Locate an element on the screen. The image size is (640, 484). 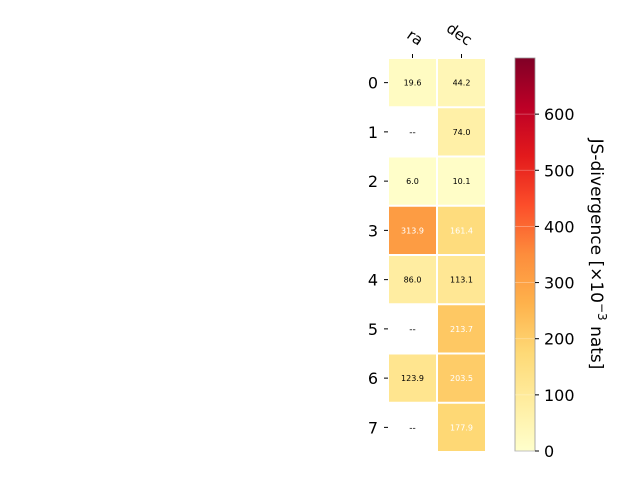
row-label: 5 is located at coordinates (373, 329).